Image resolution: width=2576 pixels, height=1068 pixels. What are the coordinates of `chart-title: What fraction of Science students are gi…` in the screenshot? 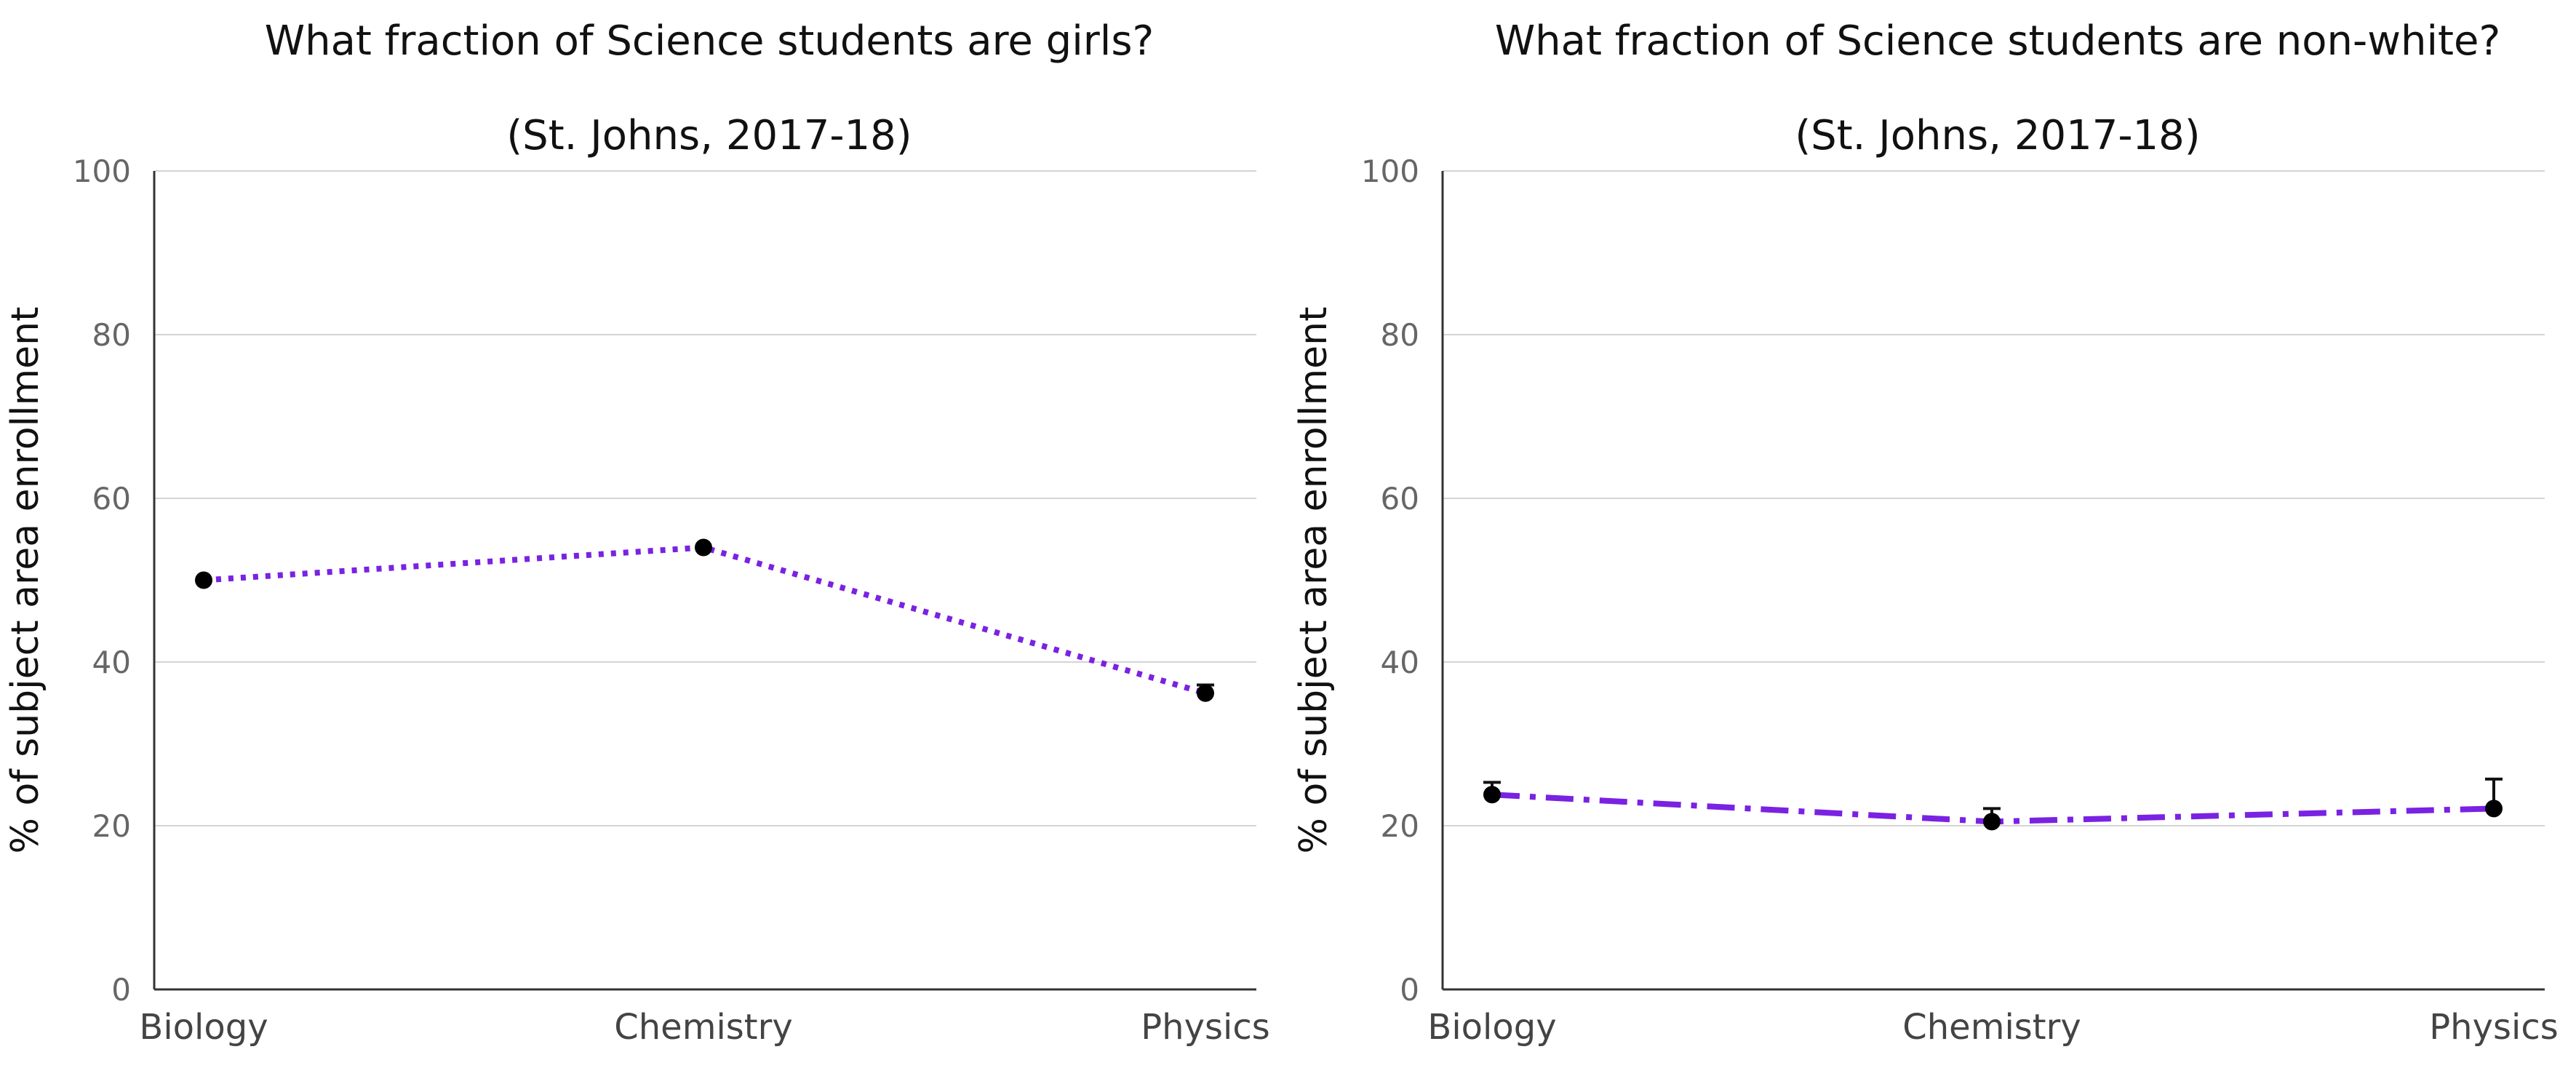 It's located at (710, 41).